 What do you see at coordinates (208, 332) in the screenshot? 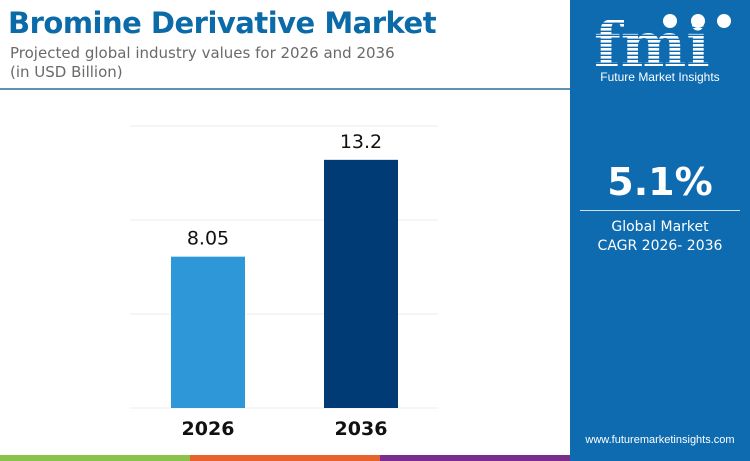
I see `bar-2026` at bounding box center [208, 332].